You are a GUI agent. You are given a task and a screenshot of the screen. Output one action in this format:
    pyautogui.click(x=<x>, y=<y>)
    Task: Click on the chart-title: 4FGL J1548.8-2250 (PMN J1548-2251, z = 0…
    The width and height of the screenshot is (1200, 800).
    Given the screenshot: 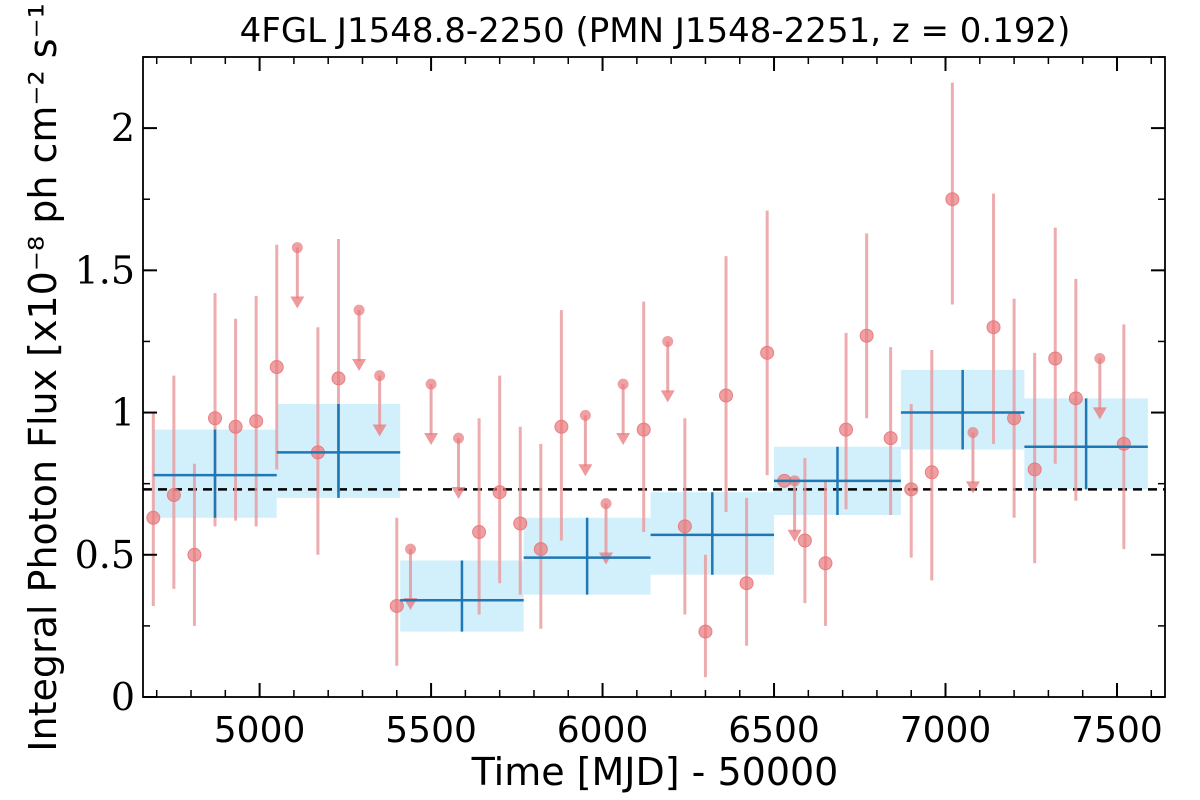 What is the action you would take?
    pyautogui.click(x=655, y=31)
    